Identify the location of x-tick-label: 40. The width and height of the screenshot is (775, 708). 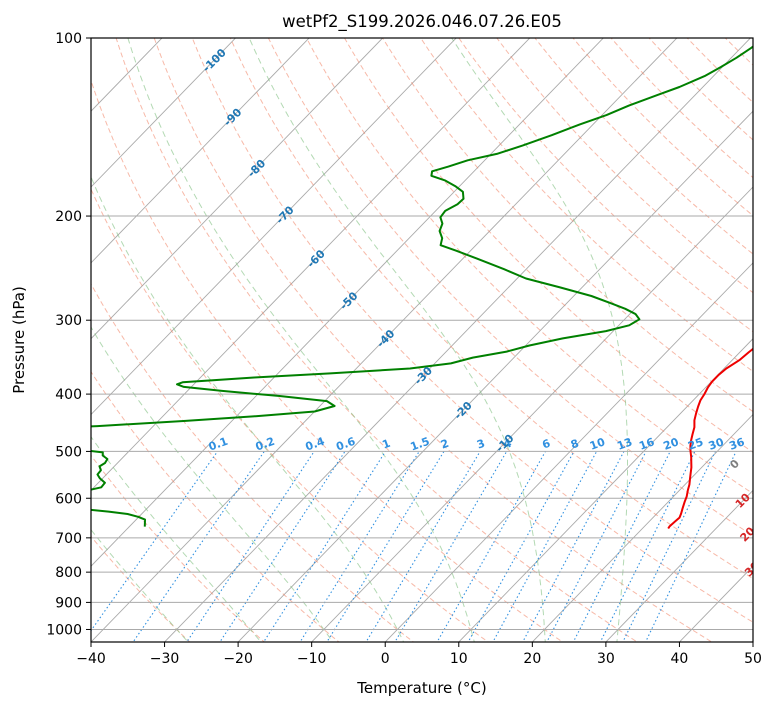
(680, 659).